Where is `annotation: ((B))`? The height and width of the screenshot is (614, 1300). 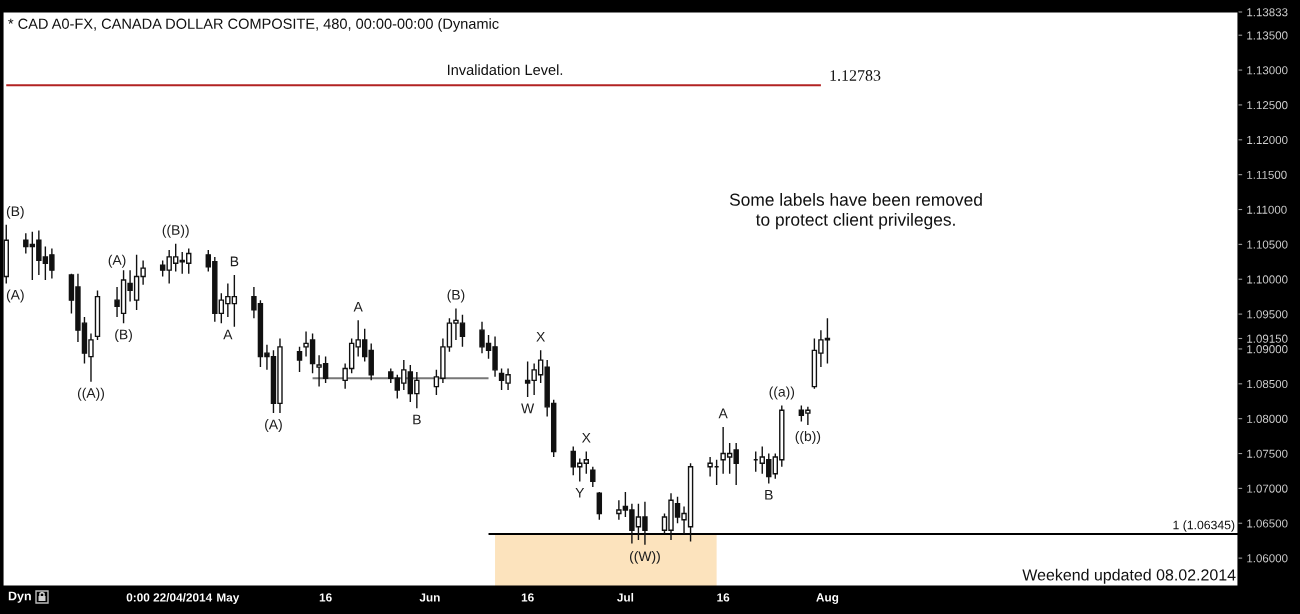 annotation: ((B)) is located at coordinates (175, 231).